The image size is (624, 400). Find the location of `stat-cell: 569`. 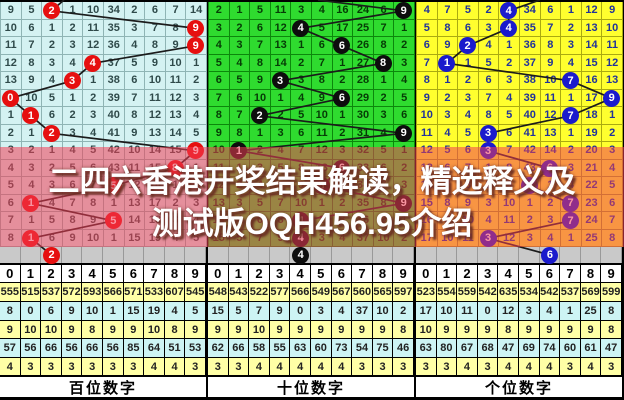

stat-cell: 569 is located at coordinates (591, 292).